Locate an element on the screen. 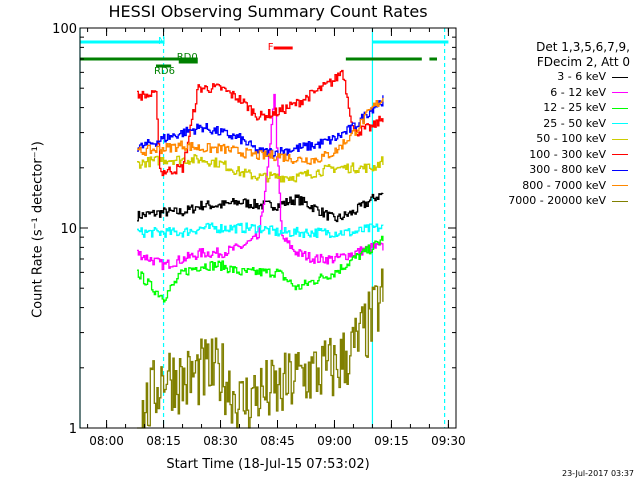 This screenshot has height=480, width=640. legend-item-8: 7000 - 20000 keV is located at coordinates (568, 202).